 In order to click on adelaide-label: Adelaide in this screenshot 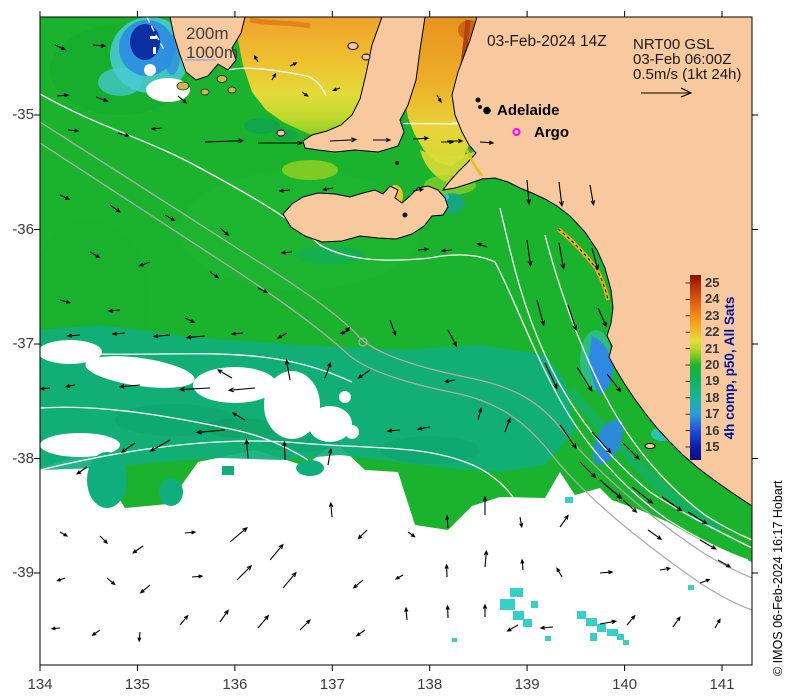, I will do `click(528, 110)`.